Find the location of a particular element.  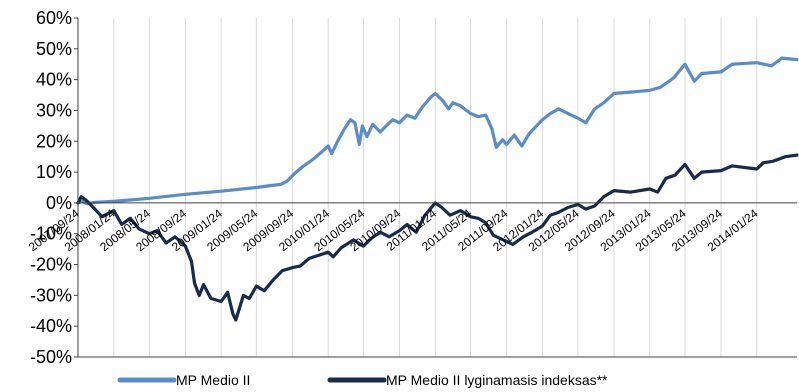

y-tick-label: 50% is located at coordinates (54, 49).